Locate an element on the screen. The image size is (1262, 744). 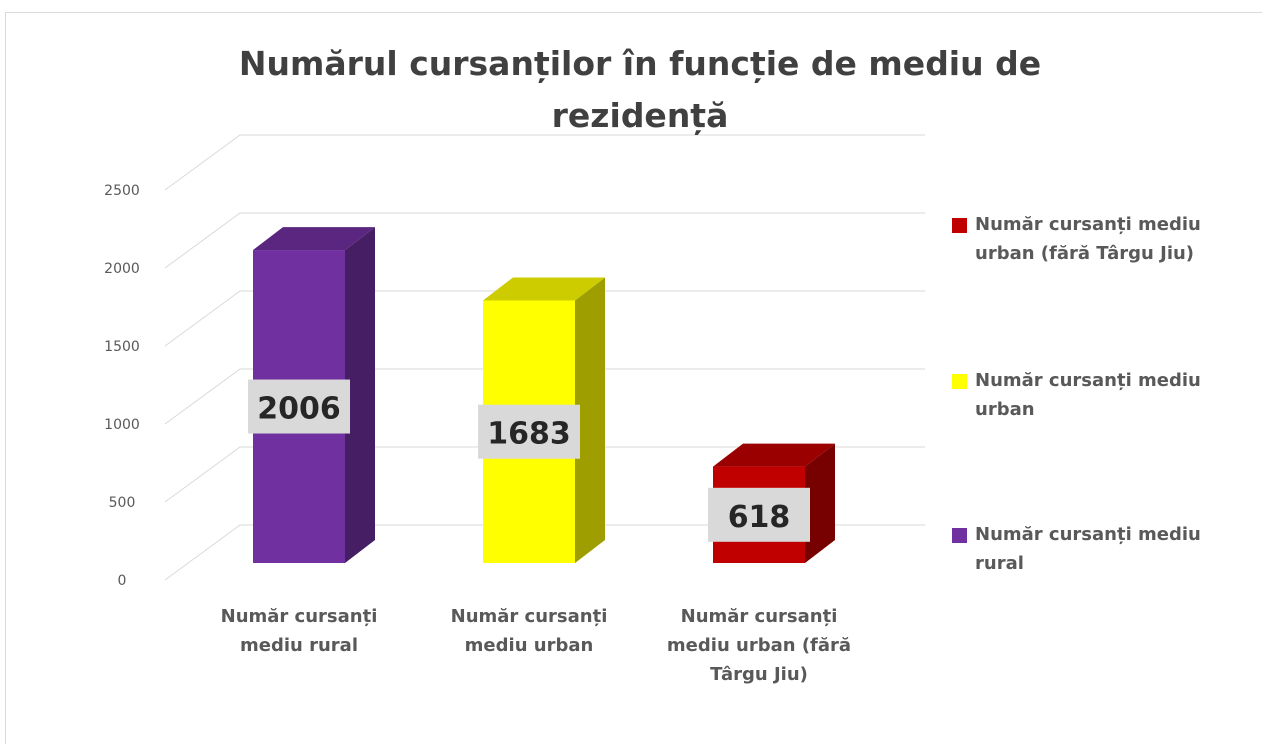
y-tick-label: 1500 is located at coordinates (122, 347).